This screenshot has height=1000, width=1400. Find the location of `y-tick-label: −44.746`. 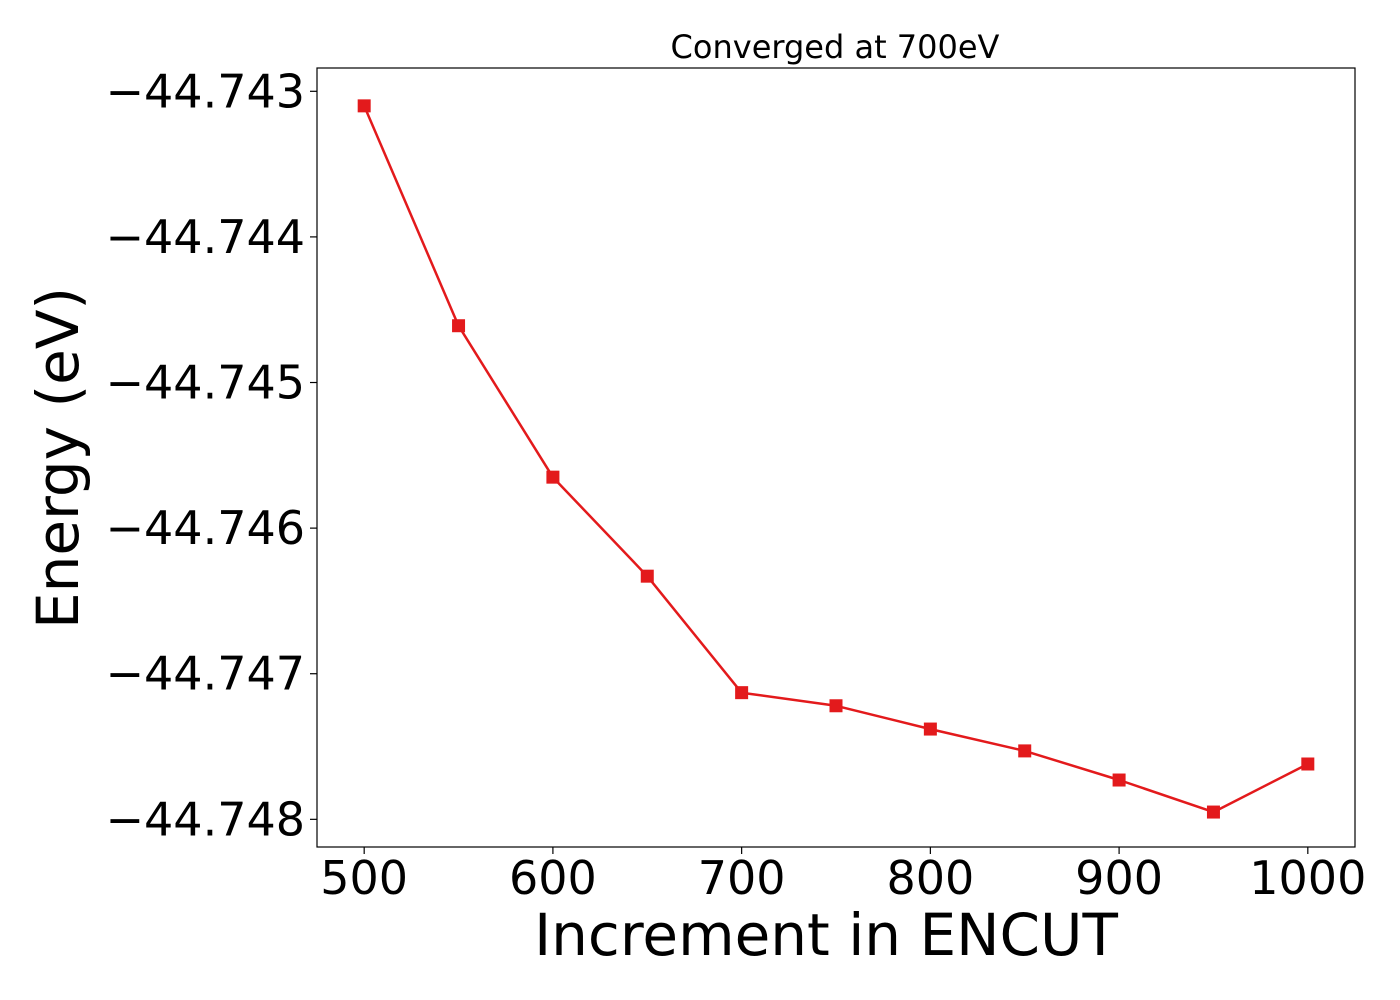

y-tick-label: −44.746 is located at coordinates (206, 528).